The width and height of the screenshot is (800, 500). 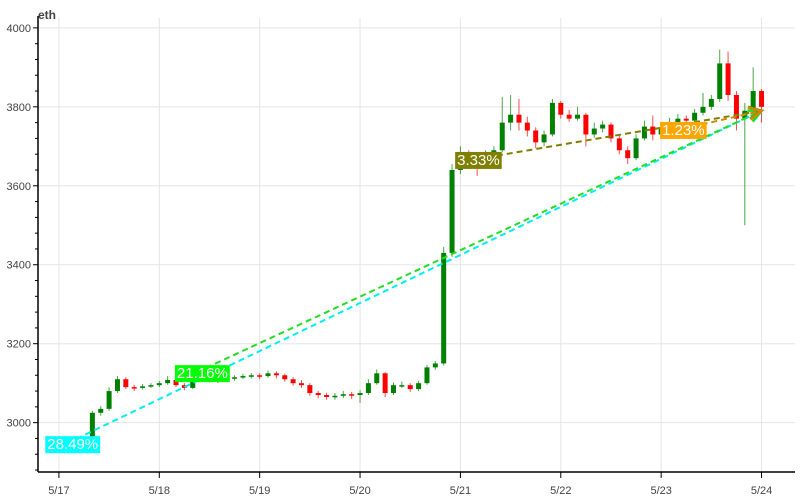 I want to click on y-tick-label: 3600, so click(x=19, y=187).